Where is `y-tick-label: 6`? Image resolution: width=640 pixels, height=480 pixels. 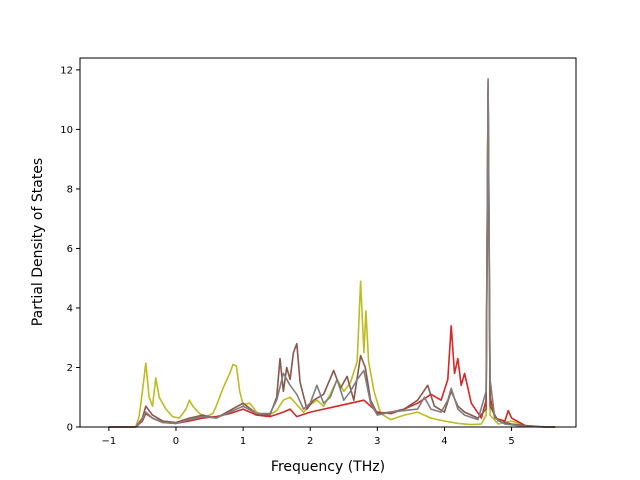 y-tick-label: 6 is located at coordinates (70, 249).